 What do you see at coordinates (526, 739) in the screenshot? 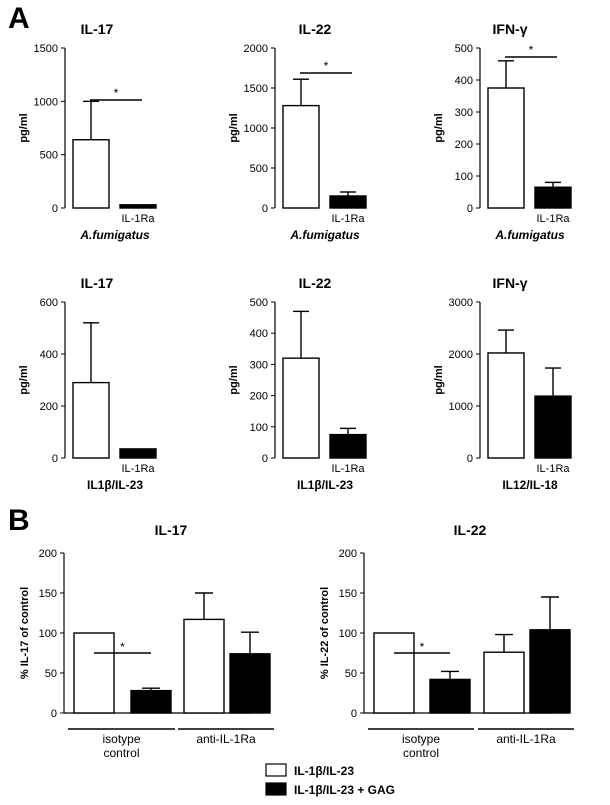
I see `group-label: anti-IL-1Ra` at bounding box center [526, 739].